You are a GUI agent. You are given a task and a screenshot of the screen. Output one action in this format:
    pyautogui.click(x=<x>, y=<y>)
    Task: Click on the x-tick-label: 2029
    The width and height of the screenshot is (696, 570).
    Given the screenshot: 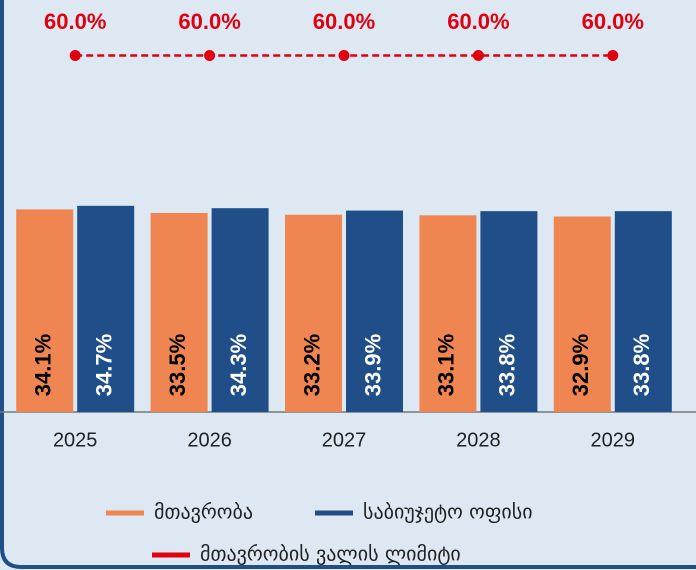 What is the action you would take?
    pyautogui.click(x=613, y=440)
    